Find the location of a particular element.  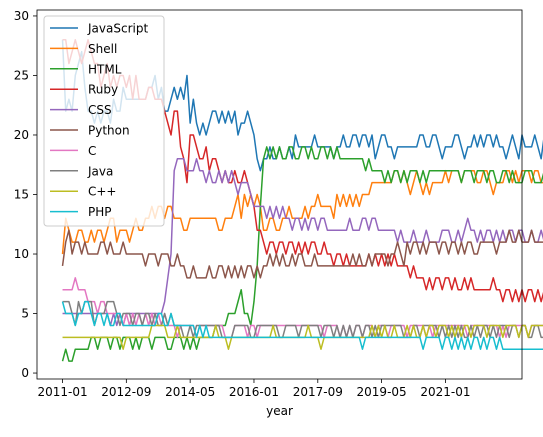

x-axis-label: year is located at coordinates (279, 411).